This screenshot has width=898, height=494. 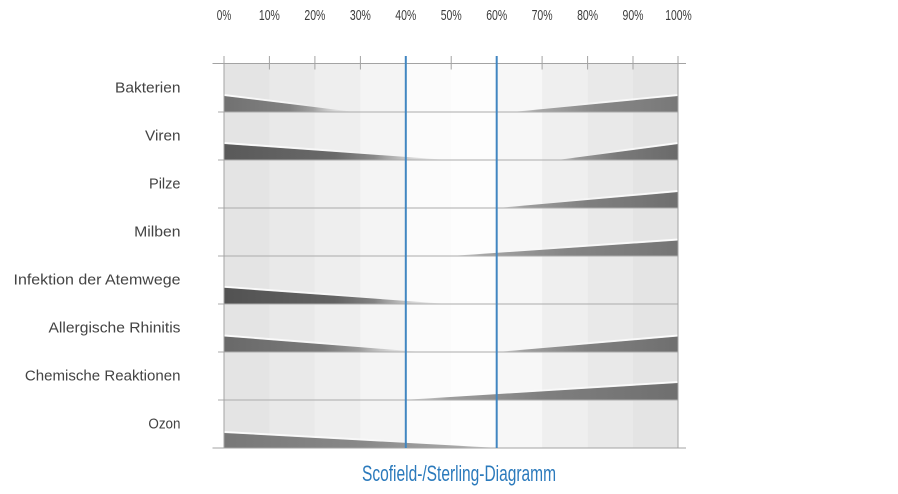 I want to click on svg-text: Ozon, so click(x=164, y=423).